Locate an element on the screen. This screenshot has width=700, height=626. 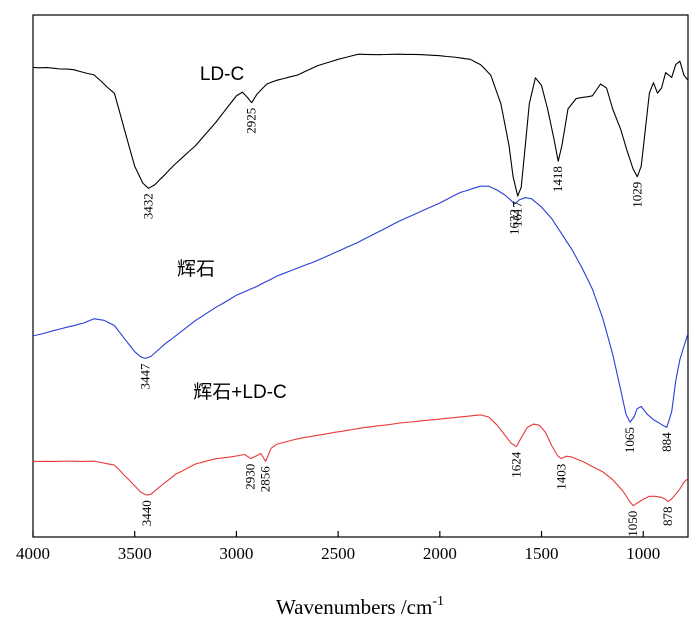
peak-label-1065: 1065 is located at coordinates (629, 440).